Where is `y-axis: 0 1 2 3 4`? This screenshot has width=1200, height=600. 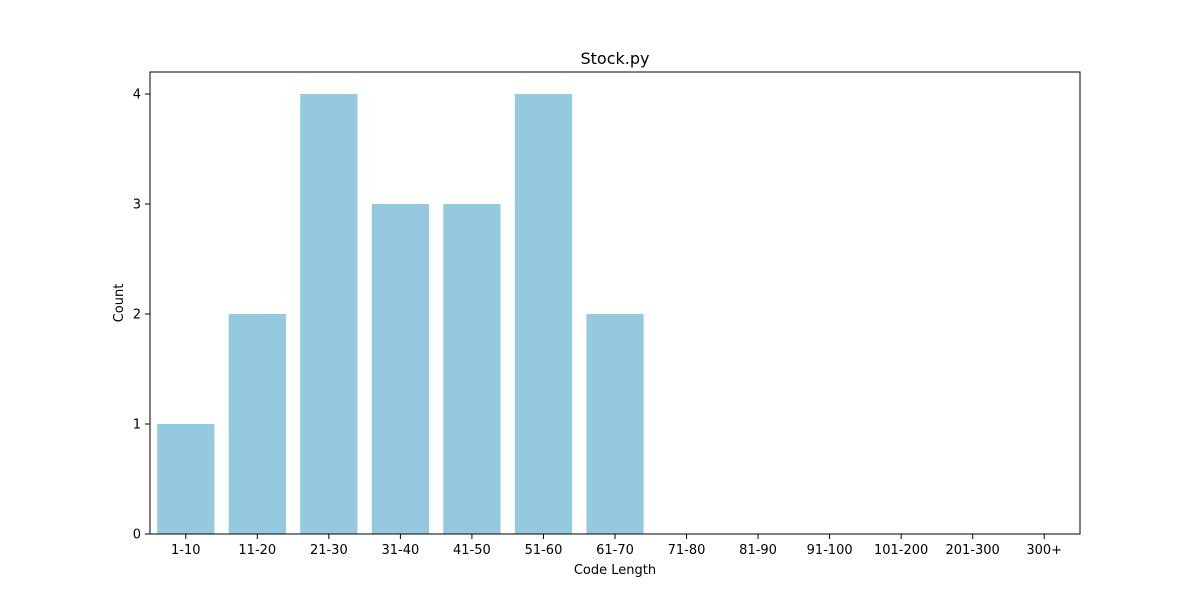 y-axis: 0 1 2 3 4 is located at coordinates (141, 315).